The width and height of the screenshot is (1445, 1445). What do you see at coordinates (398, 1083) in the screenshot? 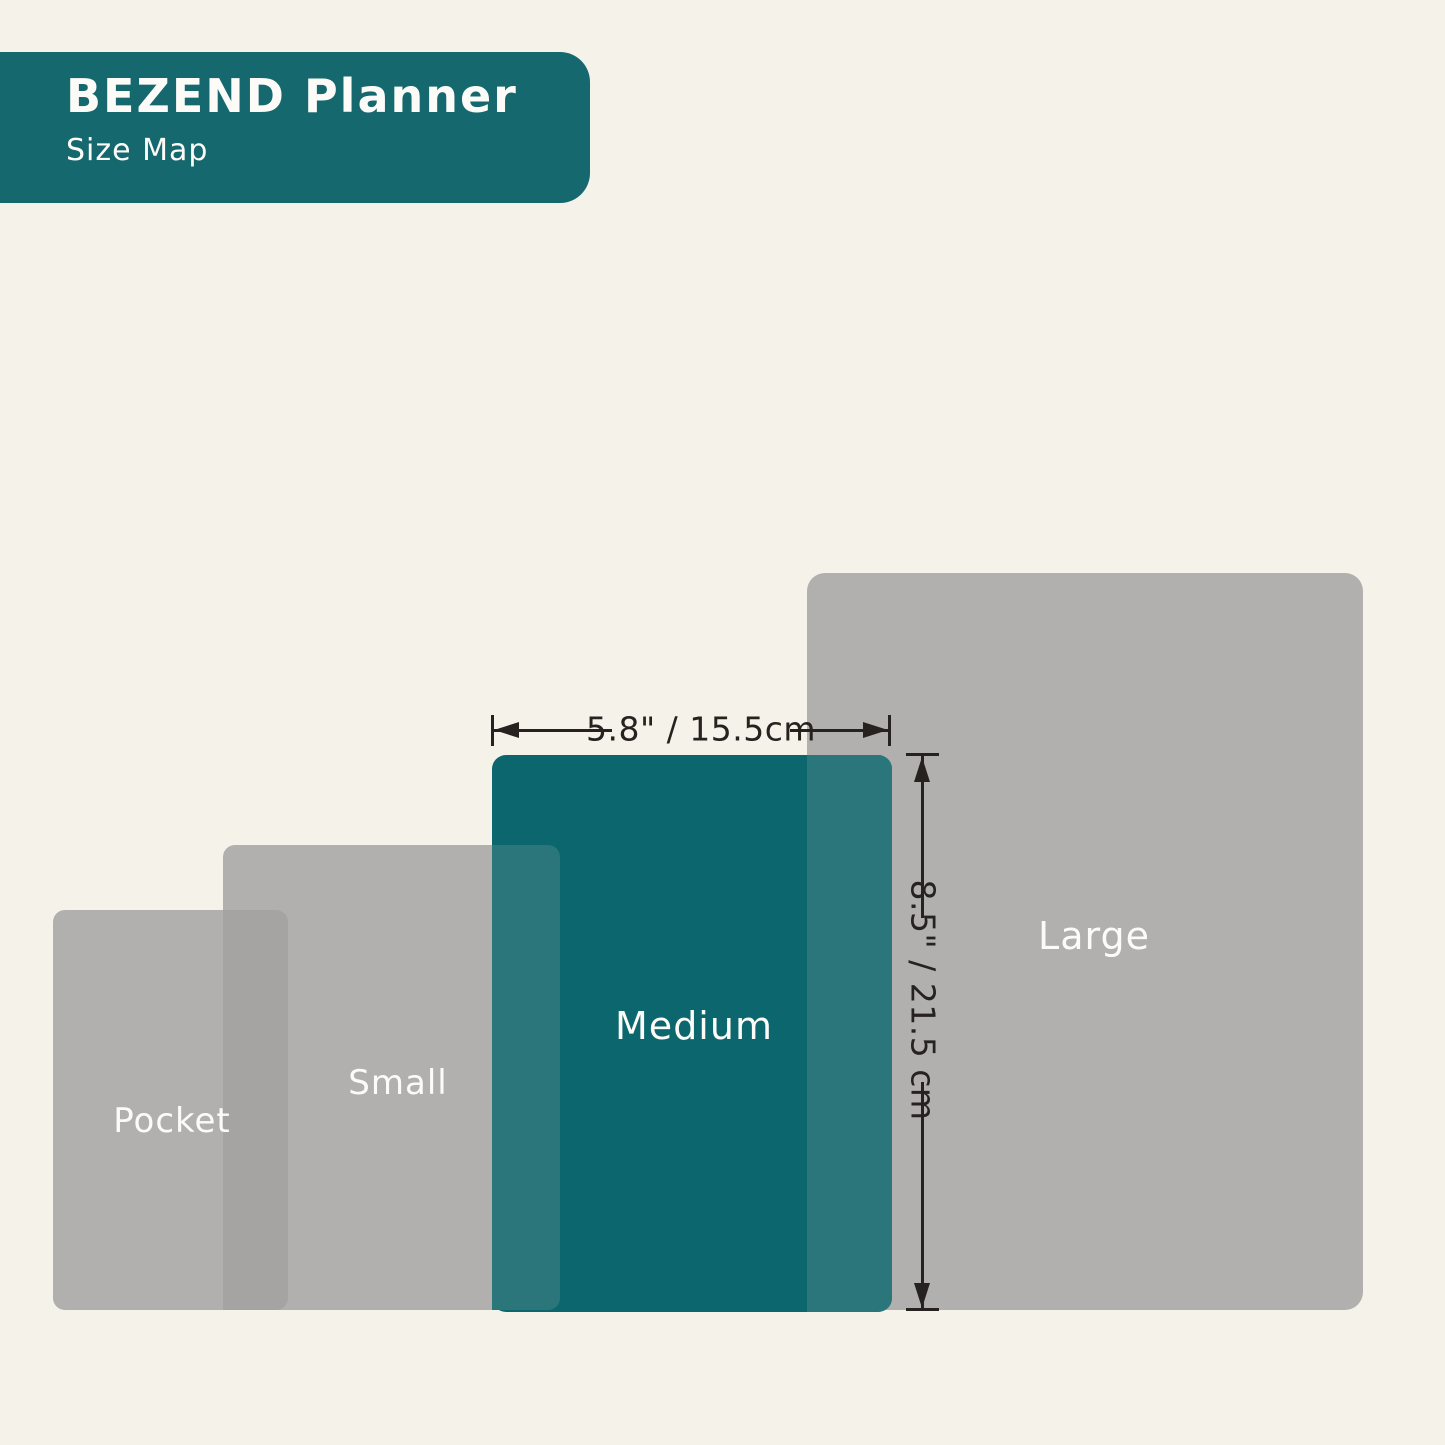
I see `size-label-small: Small` at bounding box center [398, 1083].